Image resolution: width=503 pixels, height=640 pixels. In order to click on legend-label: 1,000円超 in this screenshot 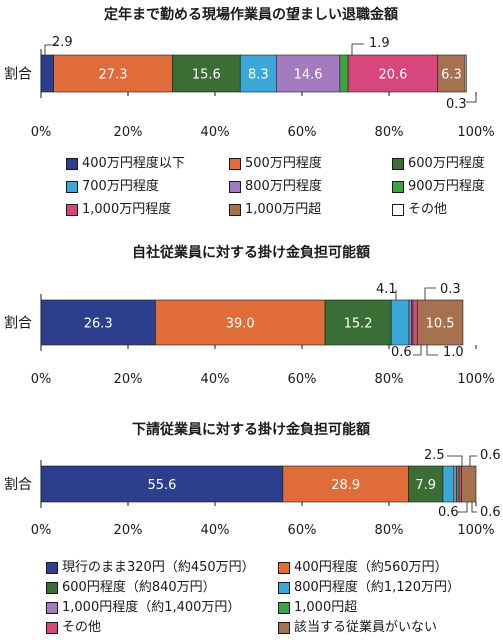, I will do `click(326, 607)`.